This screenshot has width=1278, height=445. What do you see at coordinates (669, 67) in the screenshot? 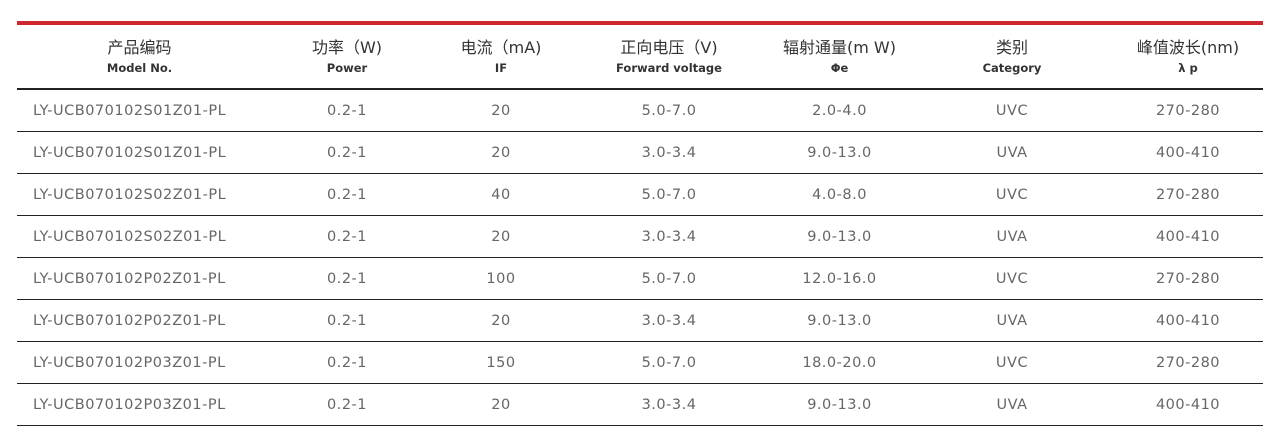
I see `column-header-en: Forward voltage` at bounding box center [669, 67].